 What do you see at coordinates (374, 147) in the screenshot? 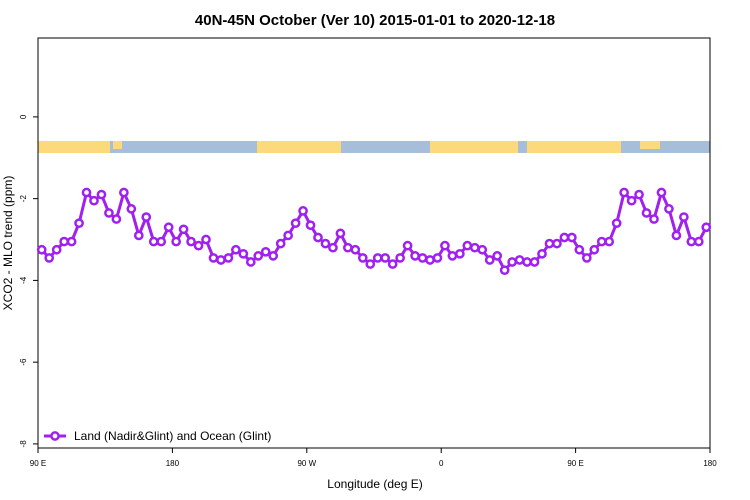
I see `land-ocean-strip` at bounding box center [374, 147].